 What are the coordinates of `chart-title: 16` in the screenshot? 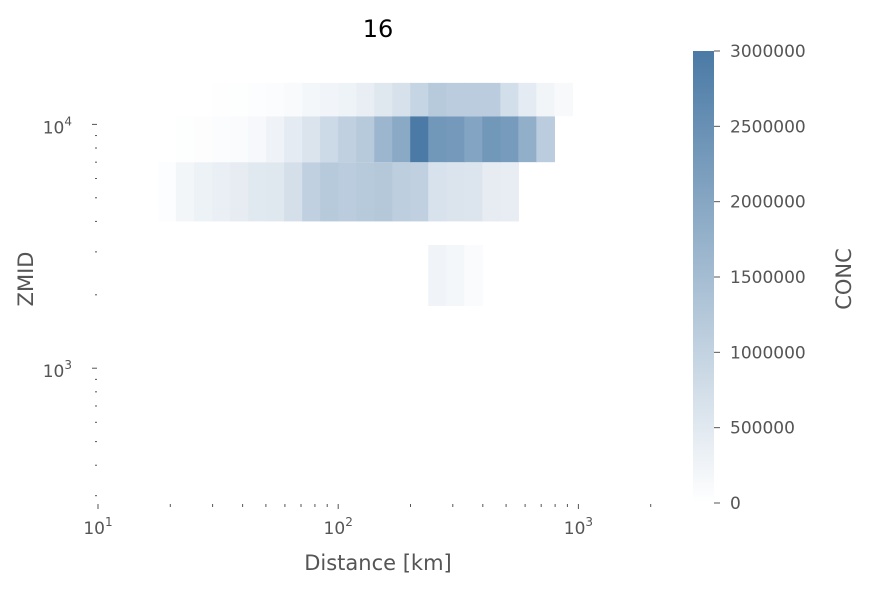 It's located at (378, 29).